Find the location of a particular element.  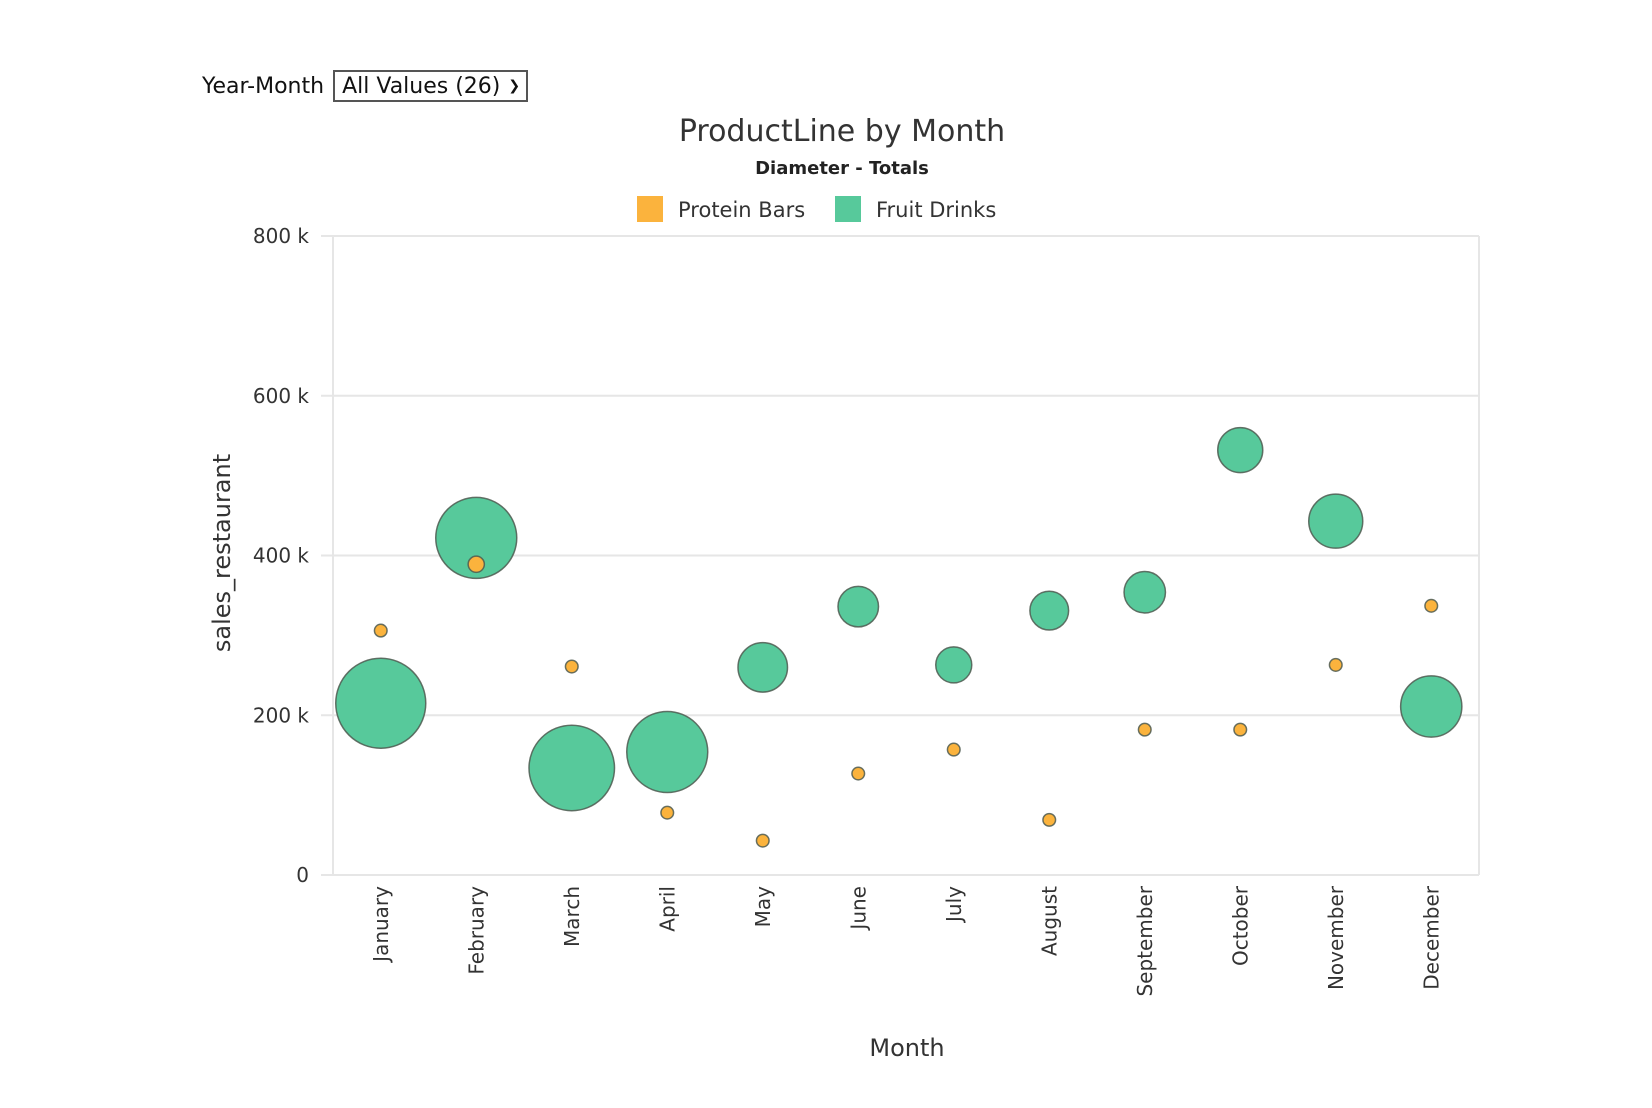

y-tick-label: 200 k is located at coordinates (281, 715).